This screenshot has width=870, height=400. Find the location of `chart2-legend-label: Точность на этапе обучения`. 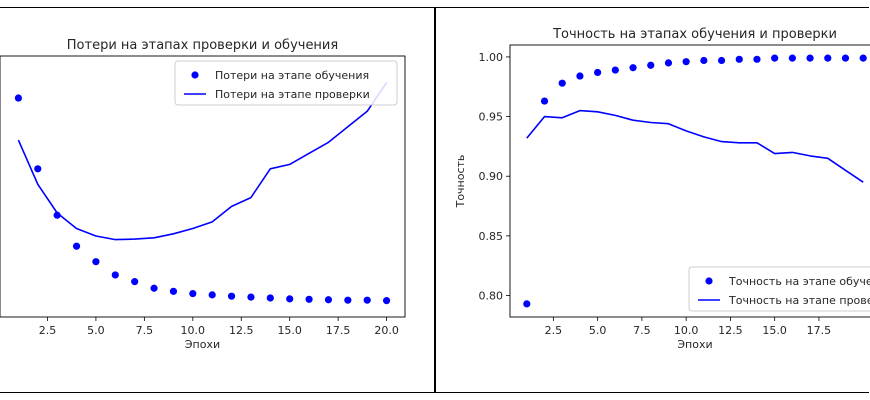

chart2-legend-label: Точность на этапе обучения is located at coordinates (799, 281).